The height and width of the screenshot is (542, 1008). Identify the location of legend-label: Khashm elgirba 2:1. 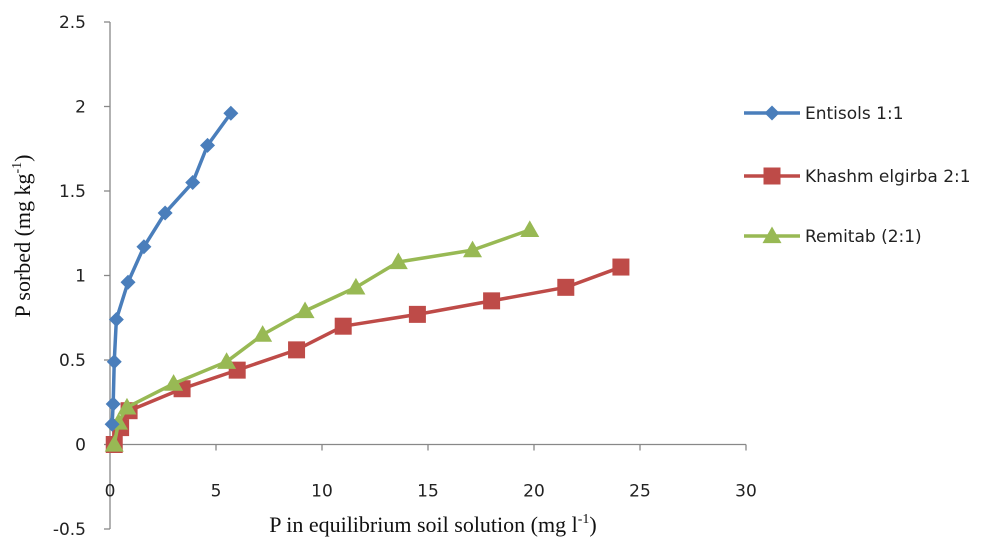
(888, 177).